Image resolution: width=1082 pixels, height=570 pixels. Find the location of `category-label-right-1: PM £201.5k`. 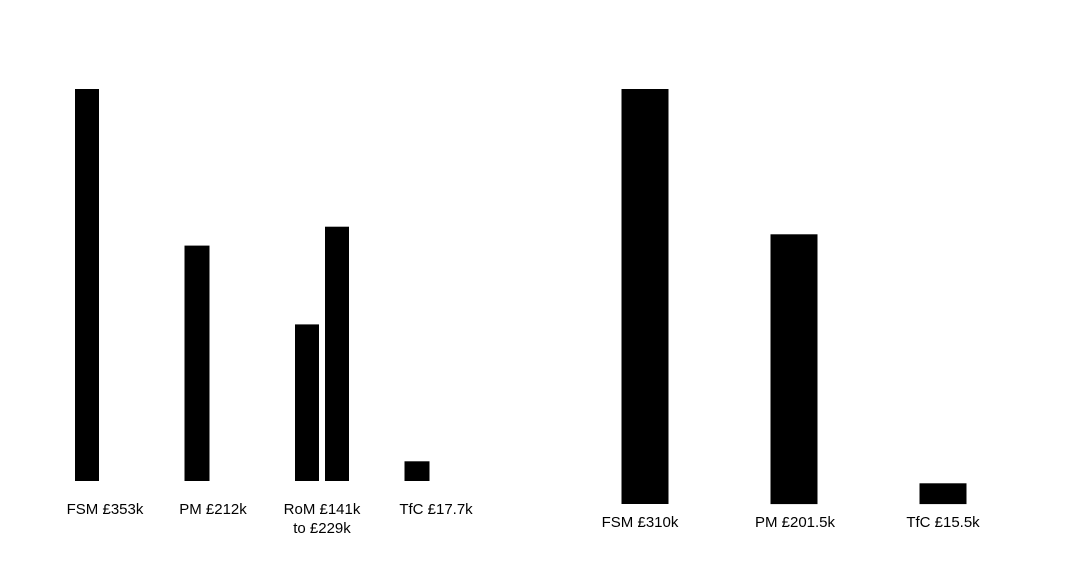

category-label-right-1: PM £201.5k is located at coordinates (795, 522).